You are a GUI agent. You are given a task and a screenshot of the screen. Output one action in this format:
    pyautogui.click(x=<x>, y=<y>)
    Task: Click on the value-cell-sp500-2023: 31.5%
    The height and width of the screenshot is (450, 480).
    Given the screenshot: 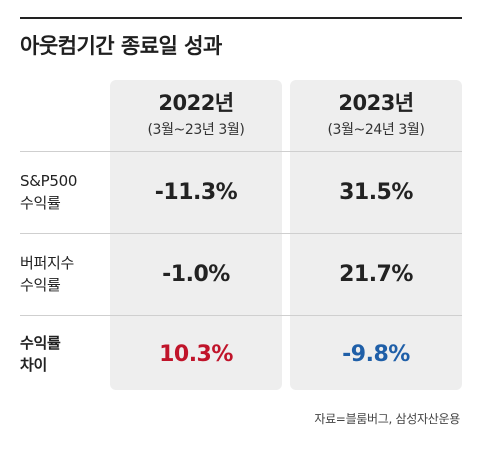 What is the action you would take?
    pyautogui.click(x=376, y=192)
    